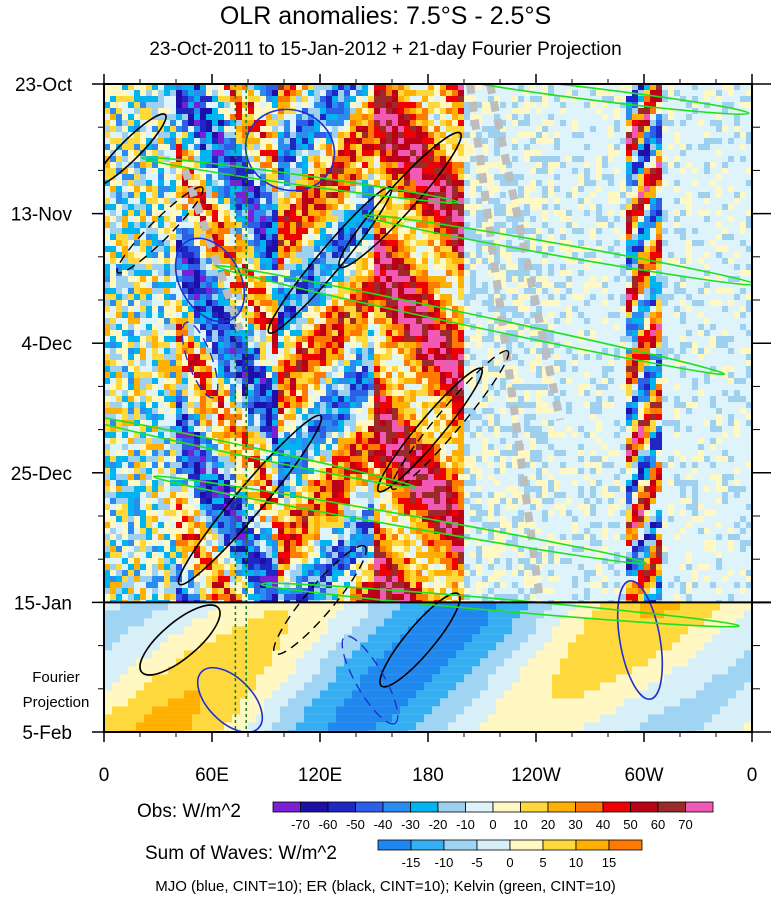 The height and width of the screenshot is (899, 771). What do you see at coordinates (438, 824) in the screenshot?
I see `obs-colorbar-level: -20` at bounding box center [438, 824].